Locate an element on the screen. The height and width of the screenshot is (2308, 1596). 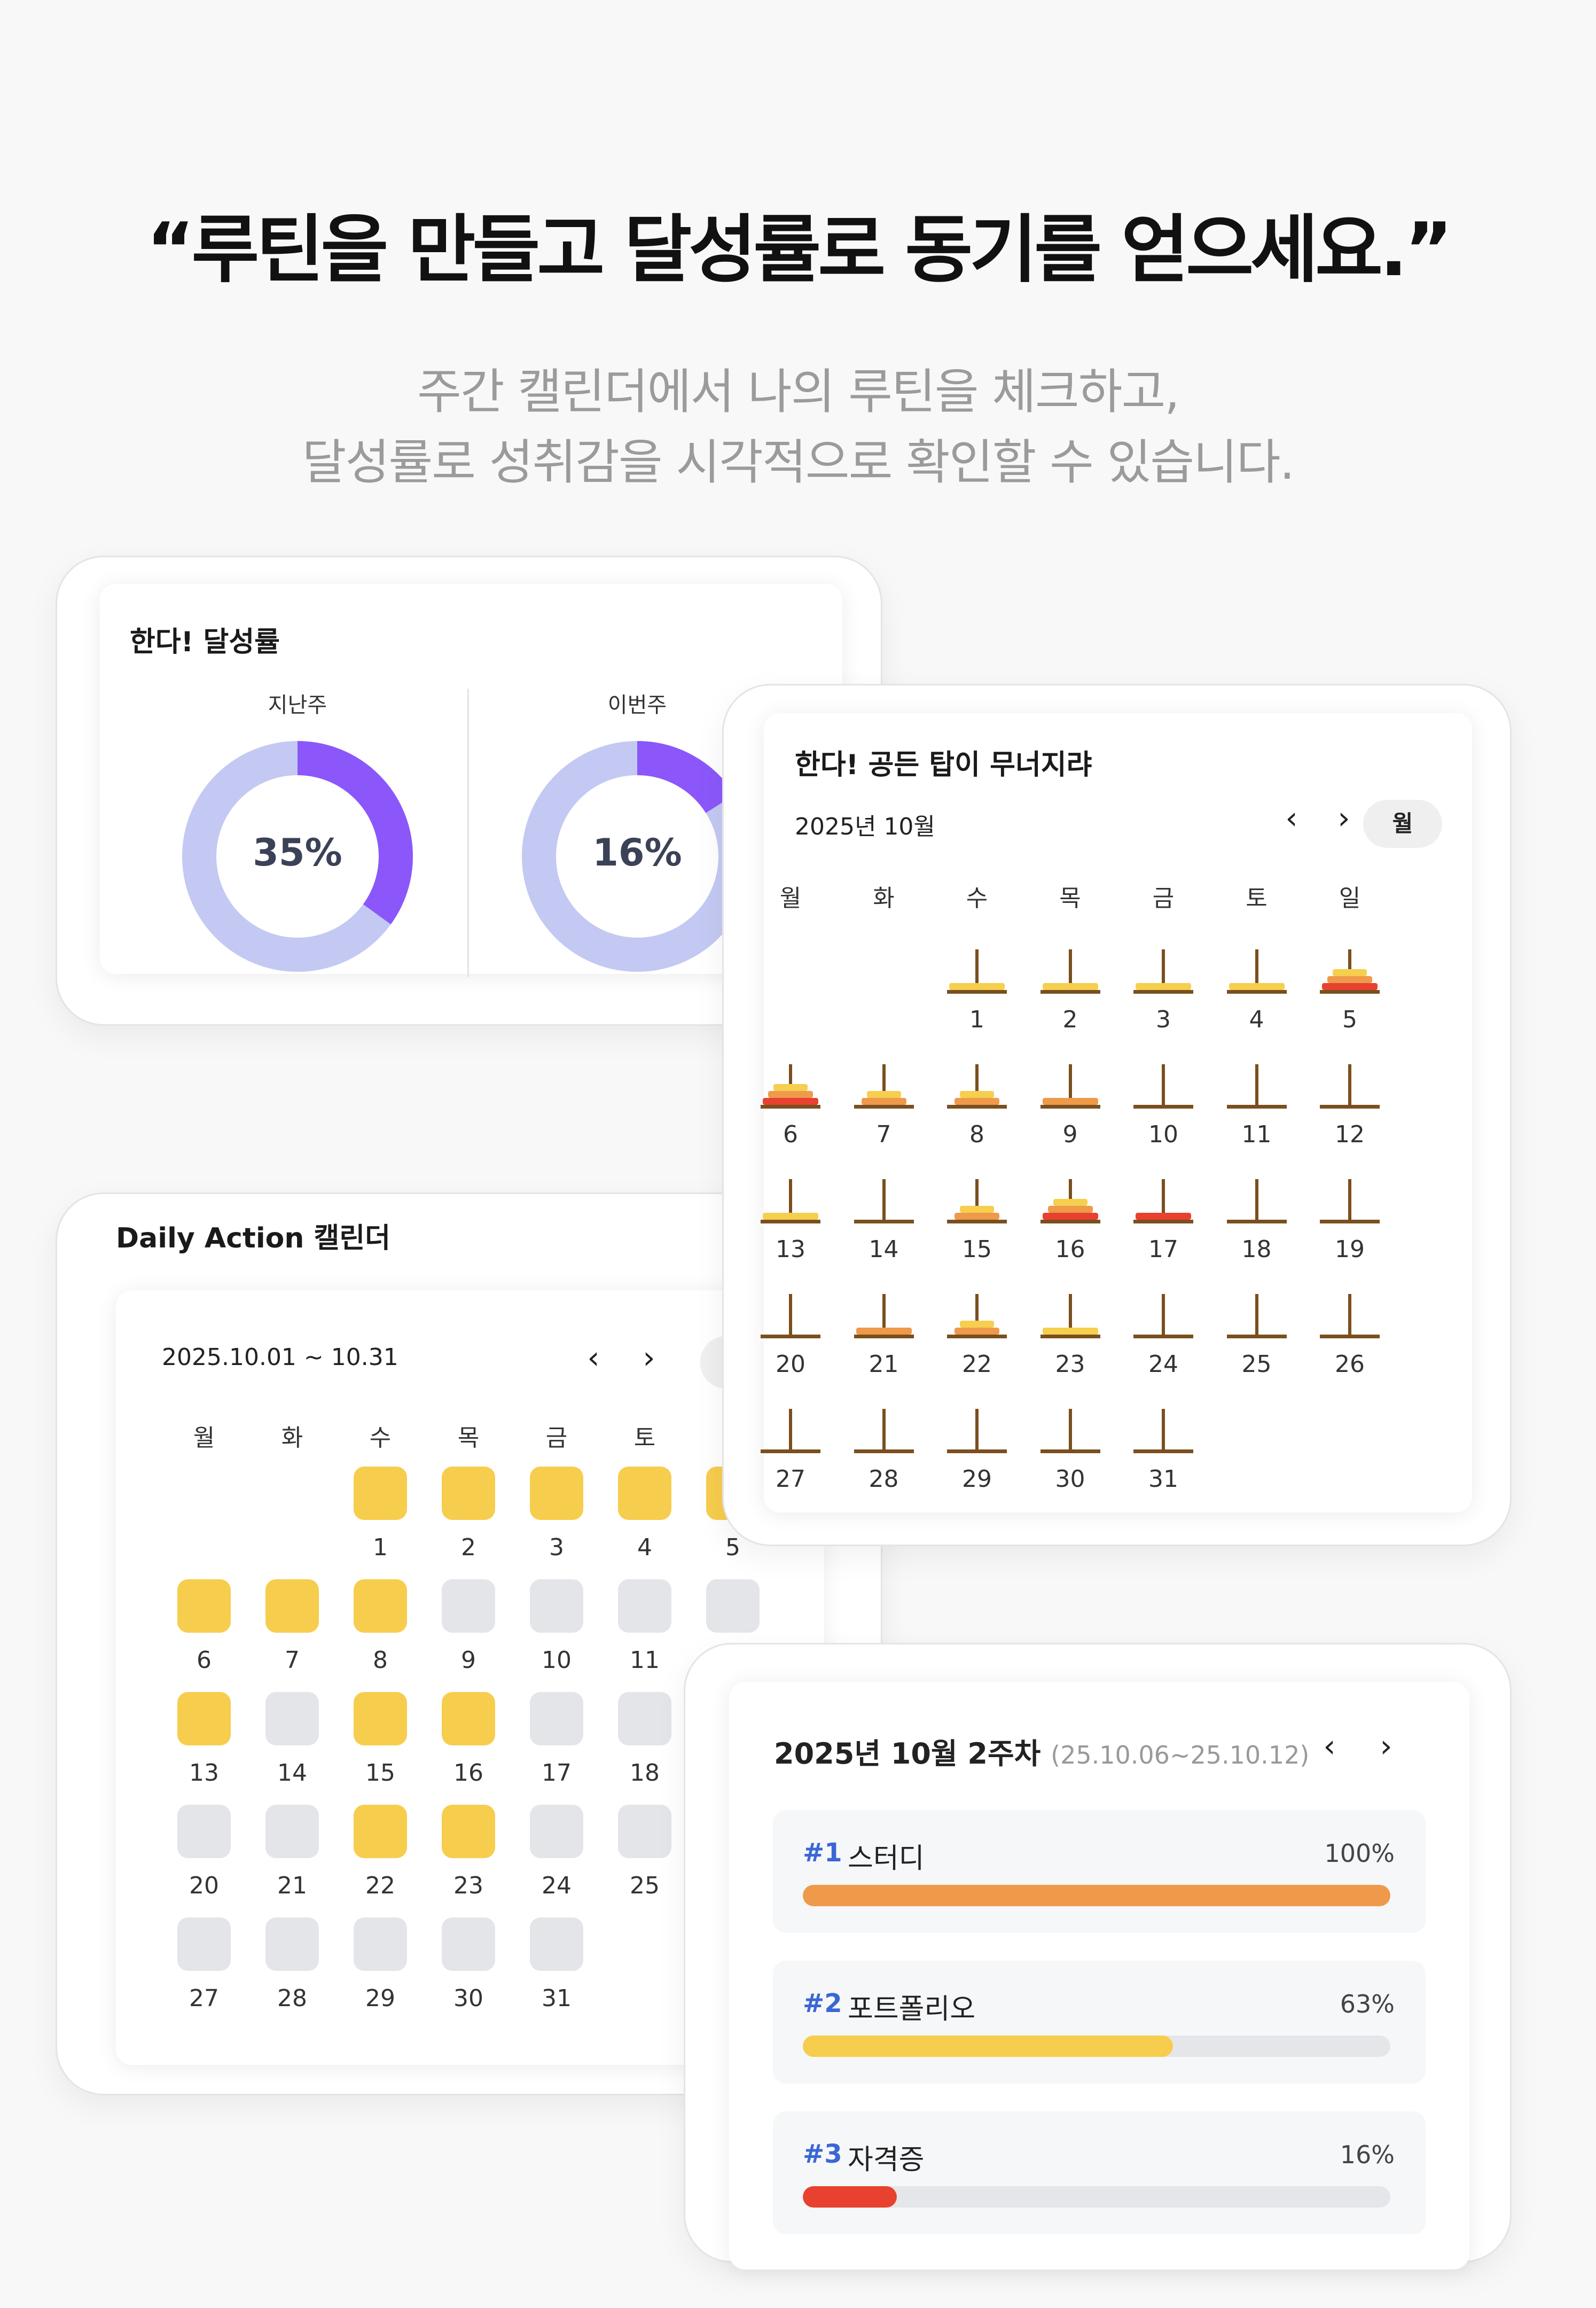
day-number: 5 is located at coordinates (1349, 1019).